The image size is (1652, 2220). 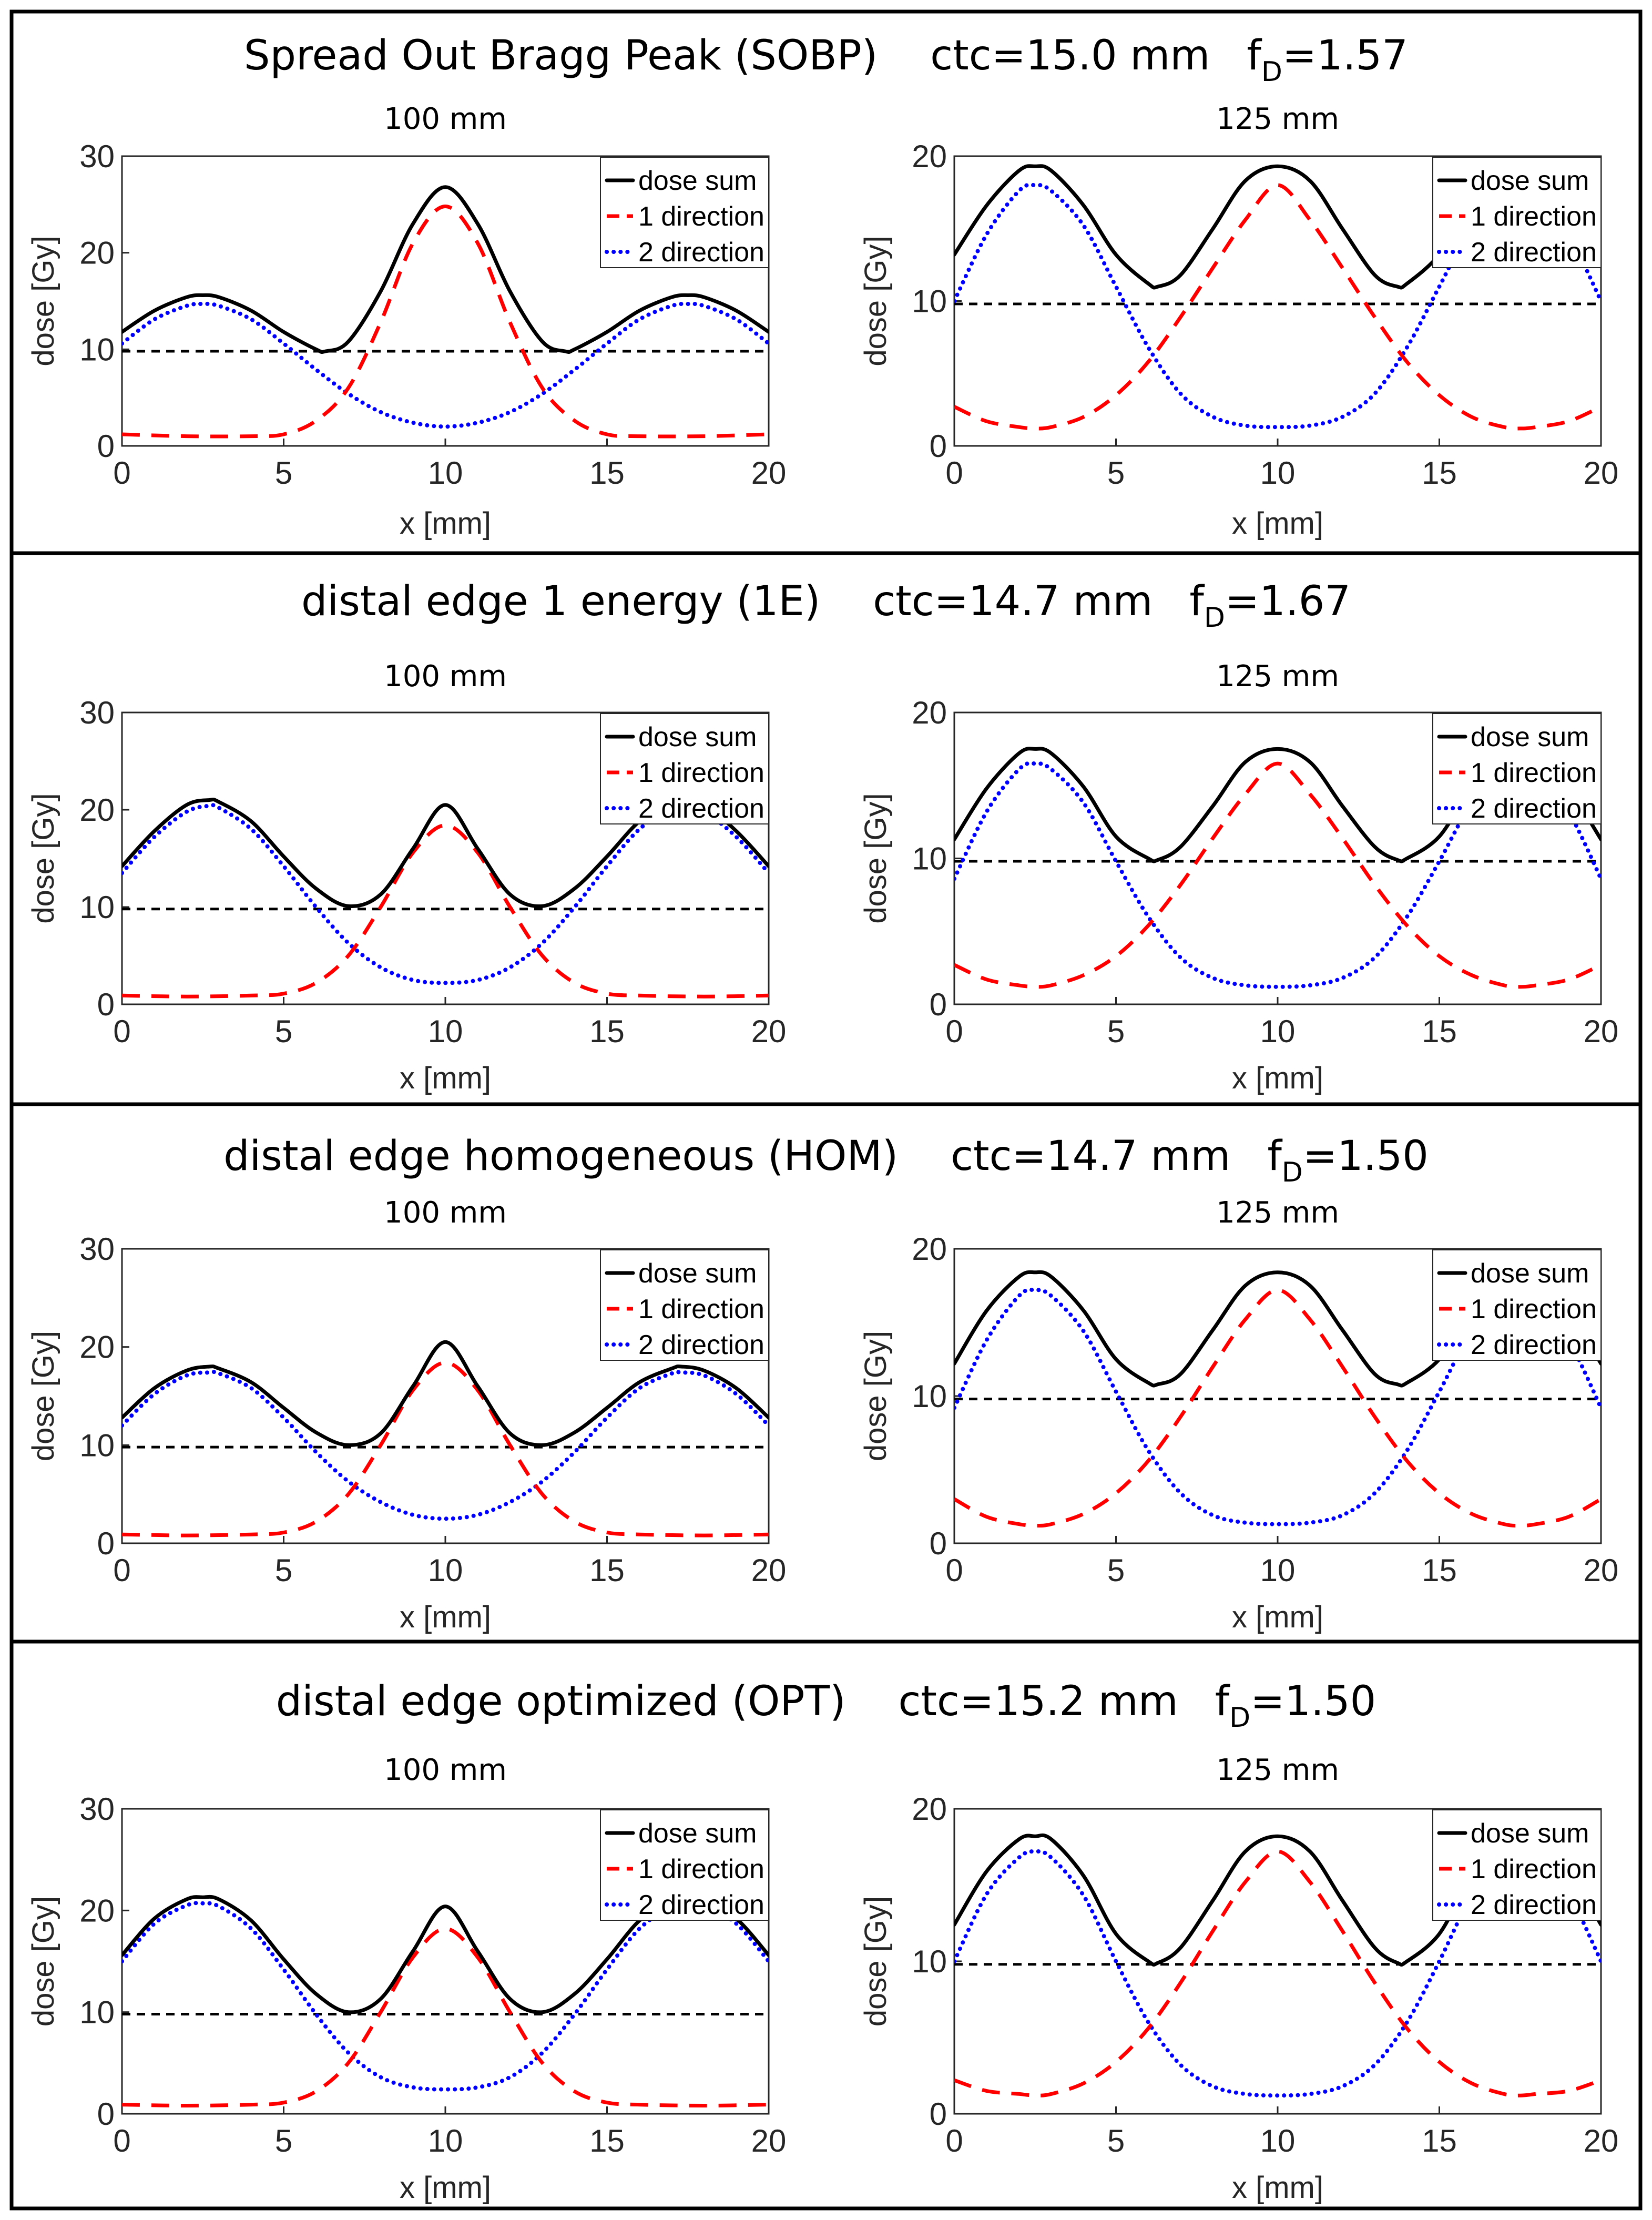 What do you see at coordinates (561, 1701) in the screenshot?
I see `panel-title-name: distal edge optimized (OPT)` at bounding box center [561, 1701].